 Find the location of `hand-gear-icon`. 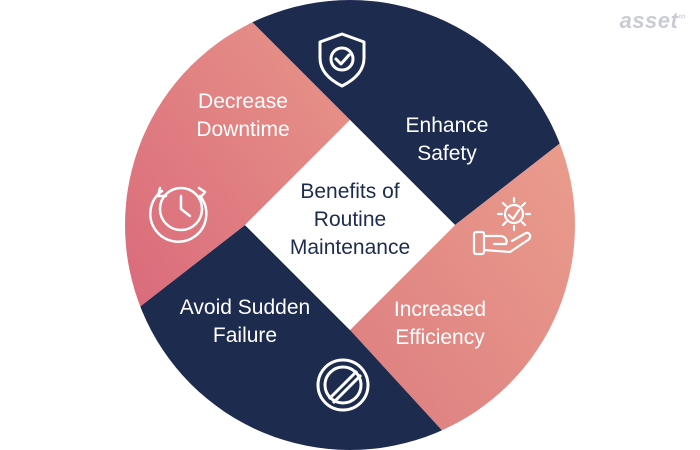

hand-gear-icon is located at coordinates (502, 226).